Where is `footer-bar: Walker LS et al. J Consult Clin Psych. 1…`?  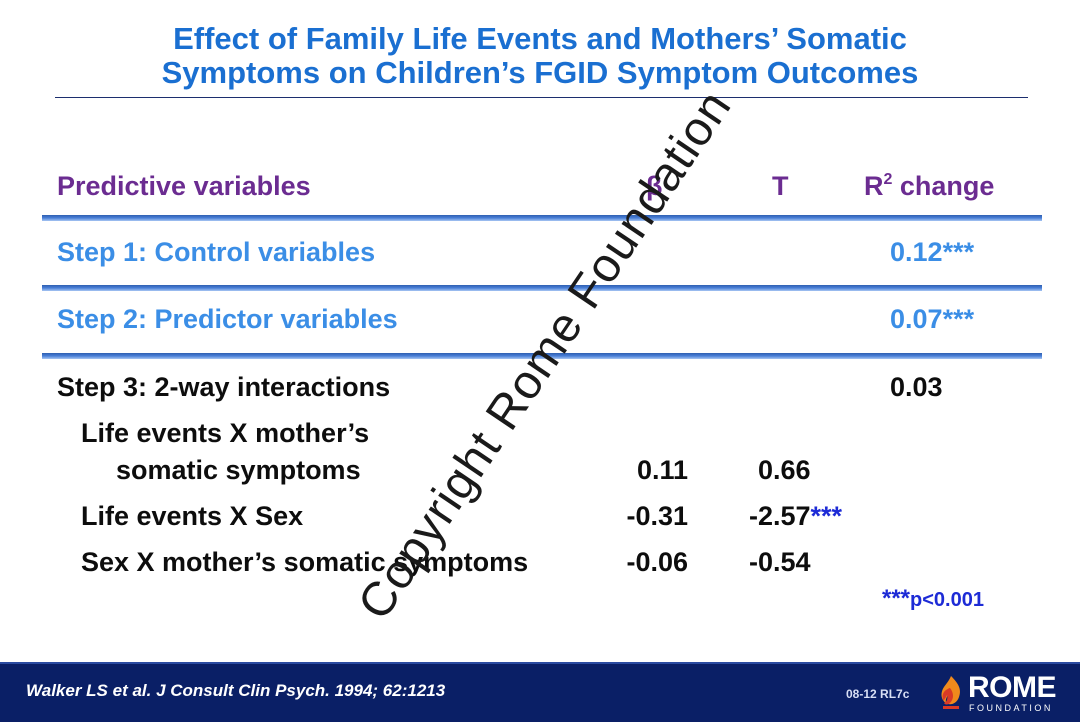 footer-bar: Walker LS et al. J Consult Clin Psych. 1… is located at coordinates (540, 692).